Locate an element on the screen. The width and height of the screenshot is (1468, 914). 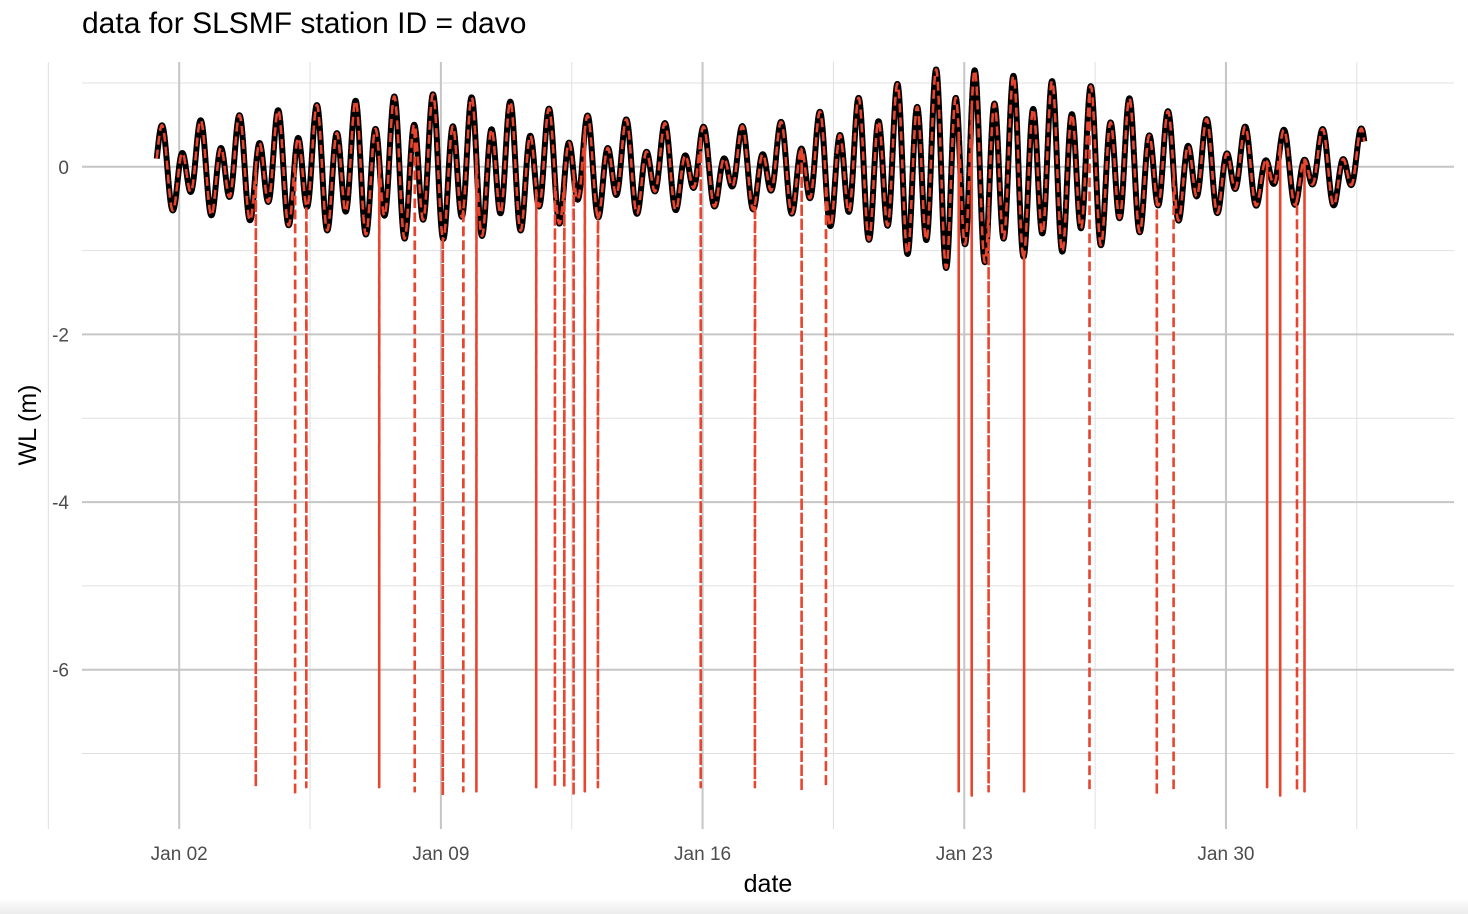
x-axis-title: date is located at coordinates (768, 884).